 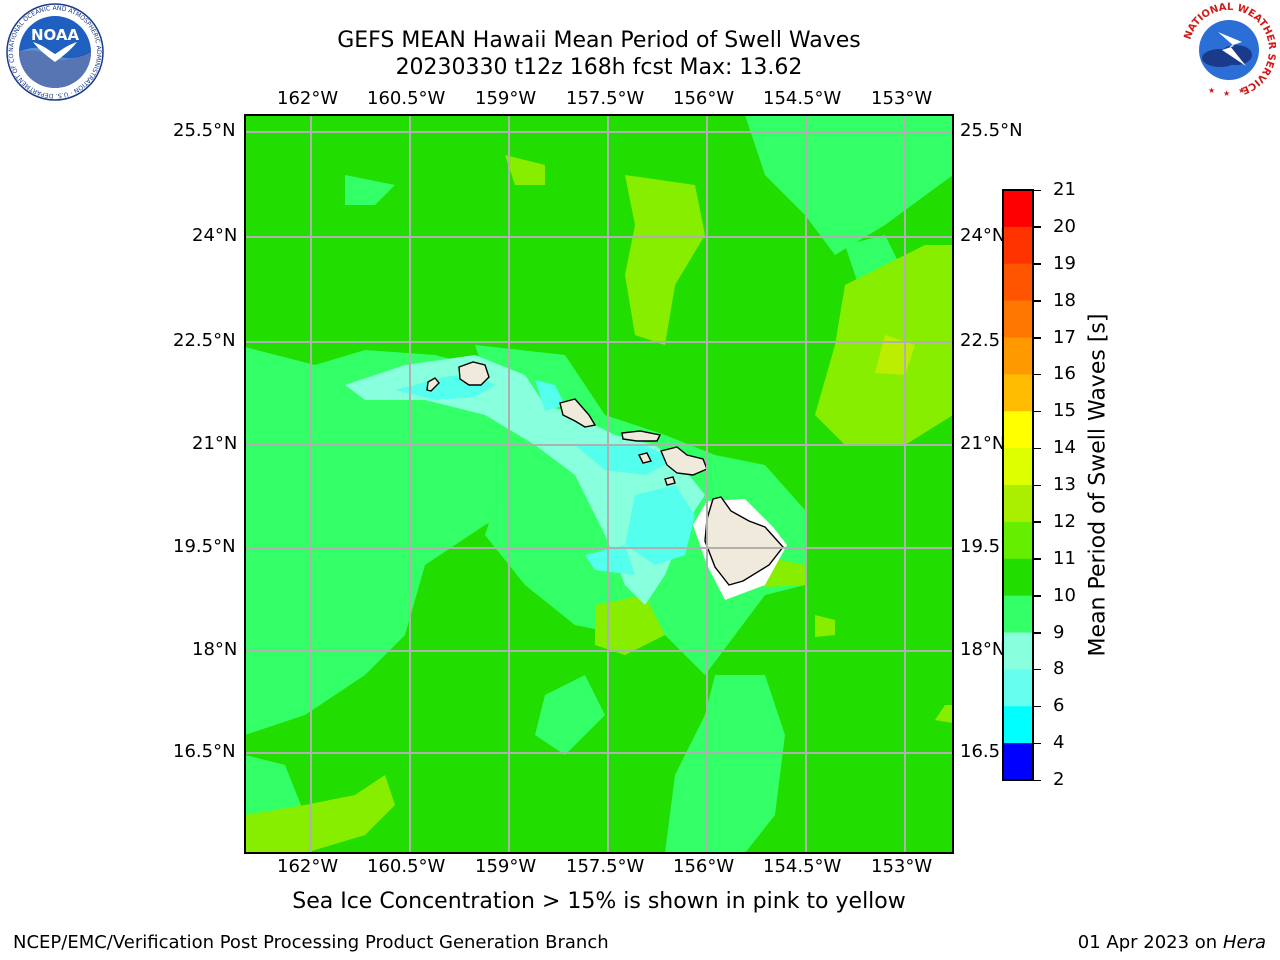 What do you see at coordinates (204, 751) in the screenshot?
I see `lat-tick-left: 16.5°N` at bounding box center [204, 751].